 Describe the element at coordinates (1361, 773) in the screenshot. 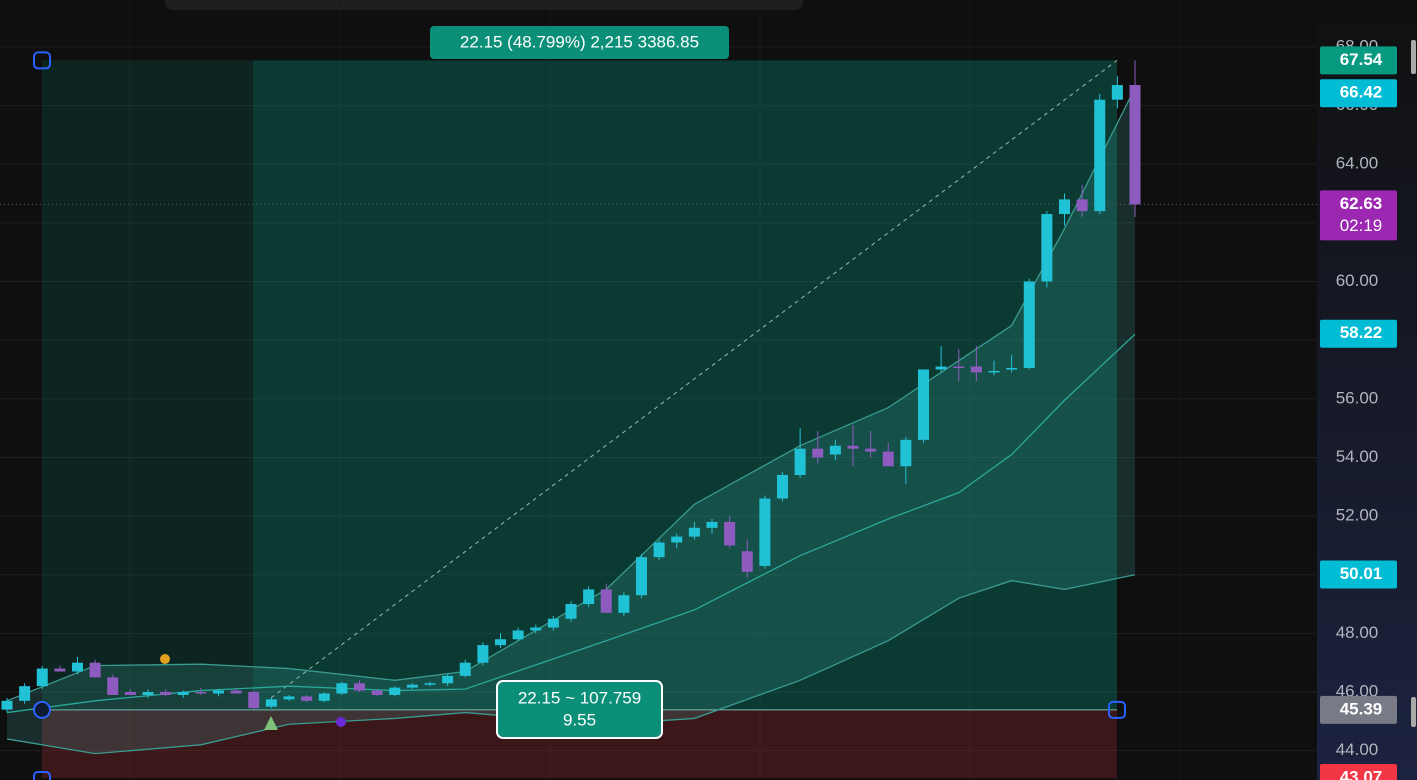

I see `price-marker-label: 43.07` at that location.